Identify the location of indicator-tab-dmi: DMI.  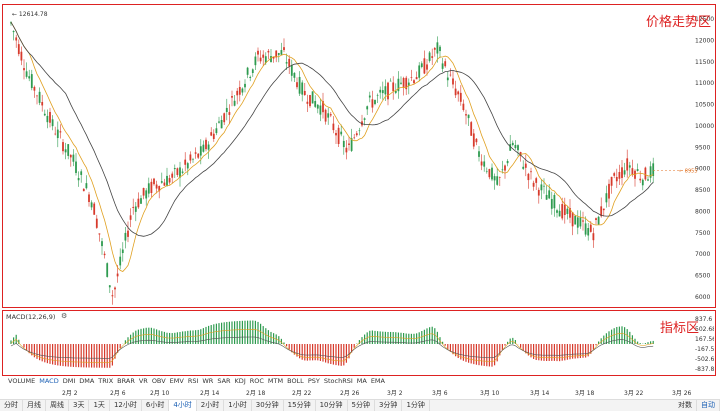
(69, 381).